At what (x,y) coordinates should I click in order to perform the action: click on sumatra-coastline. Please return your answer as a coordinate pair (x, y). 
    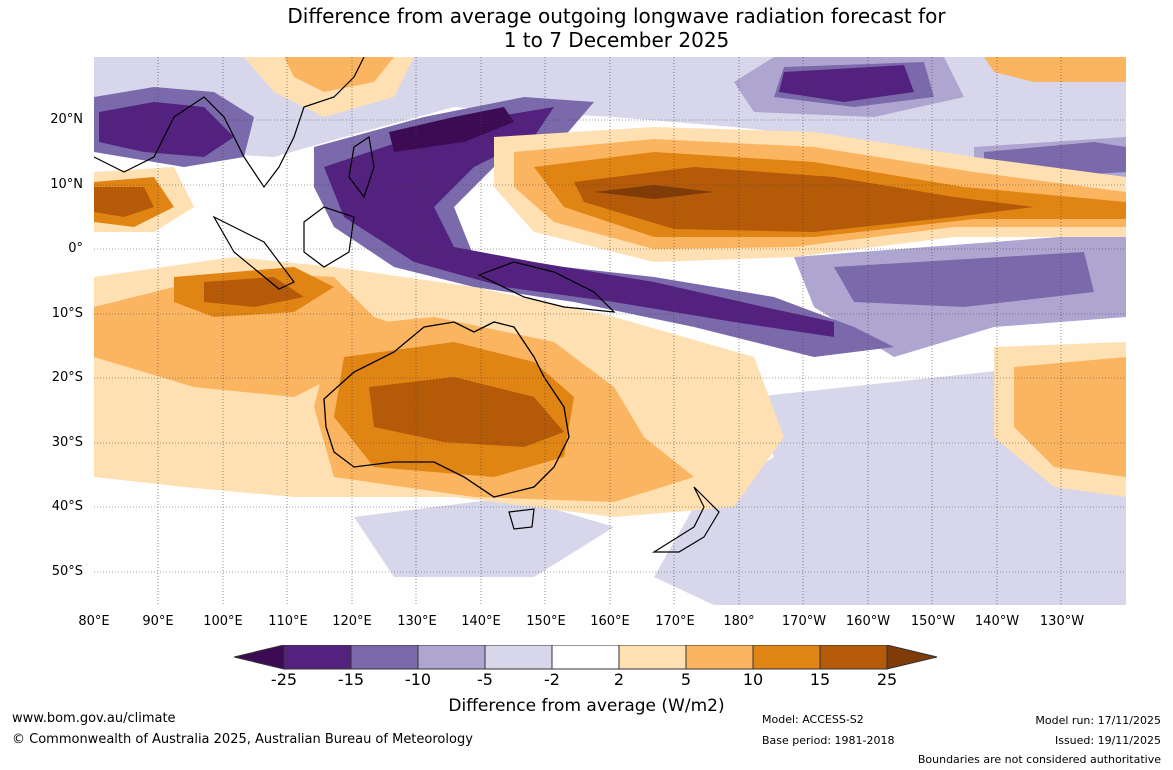
    Looking at the image, I should click on (253, 252).